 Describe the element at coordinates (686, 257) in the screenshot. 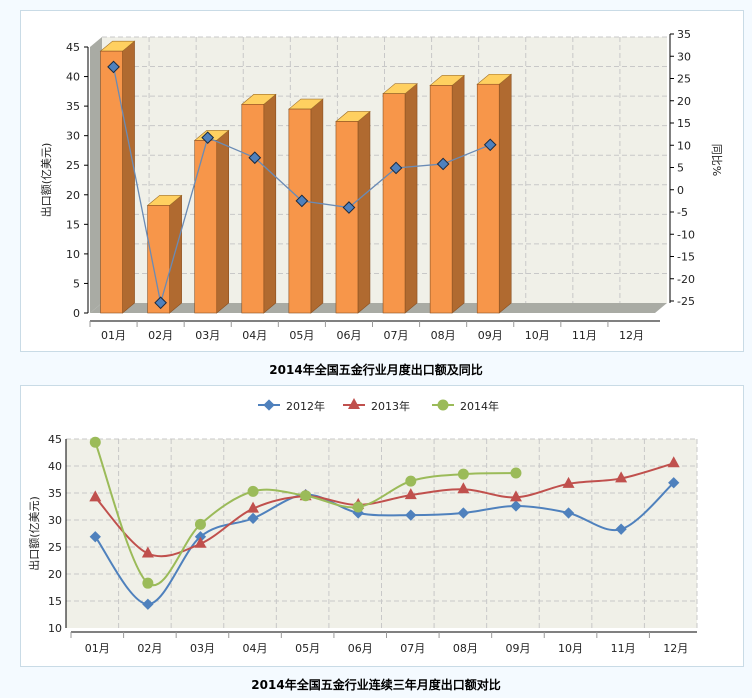

I see `y2-tick-label: -15` at that location.